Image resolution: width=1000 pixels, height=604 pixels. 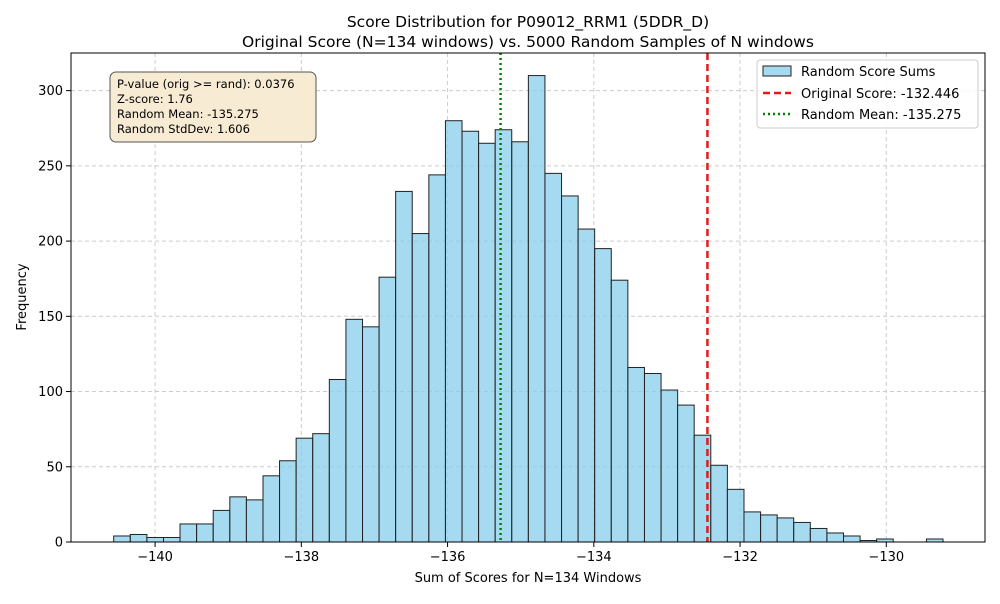 I want to click on legend-label-random-mean: Random Mean: -135.275, so click(x=881, y=115).